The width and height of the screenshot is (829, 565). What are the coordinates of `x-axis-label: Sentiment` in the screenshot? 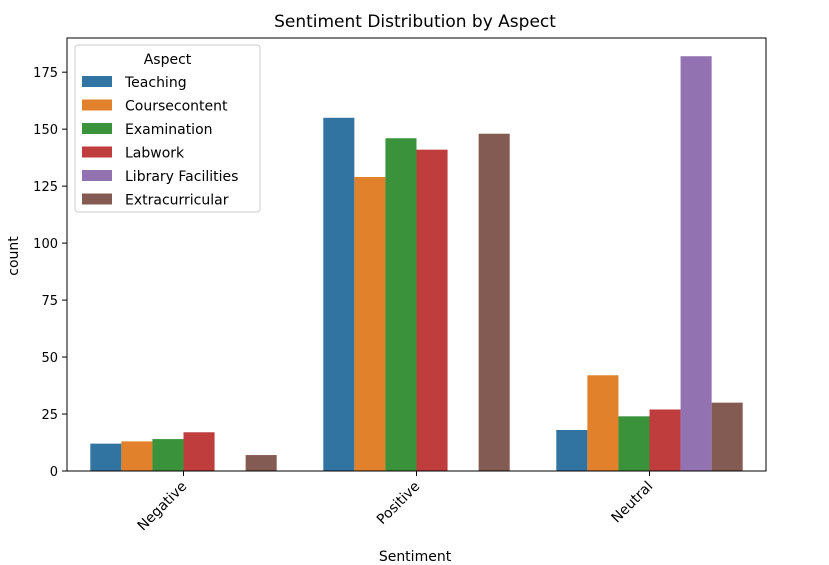 It's located at (415, 555).